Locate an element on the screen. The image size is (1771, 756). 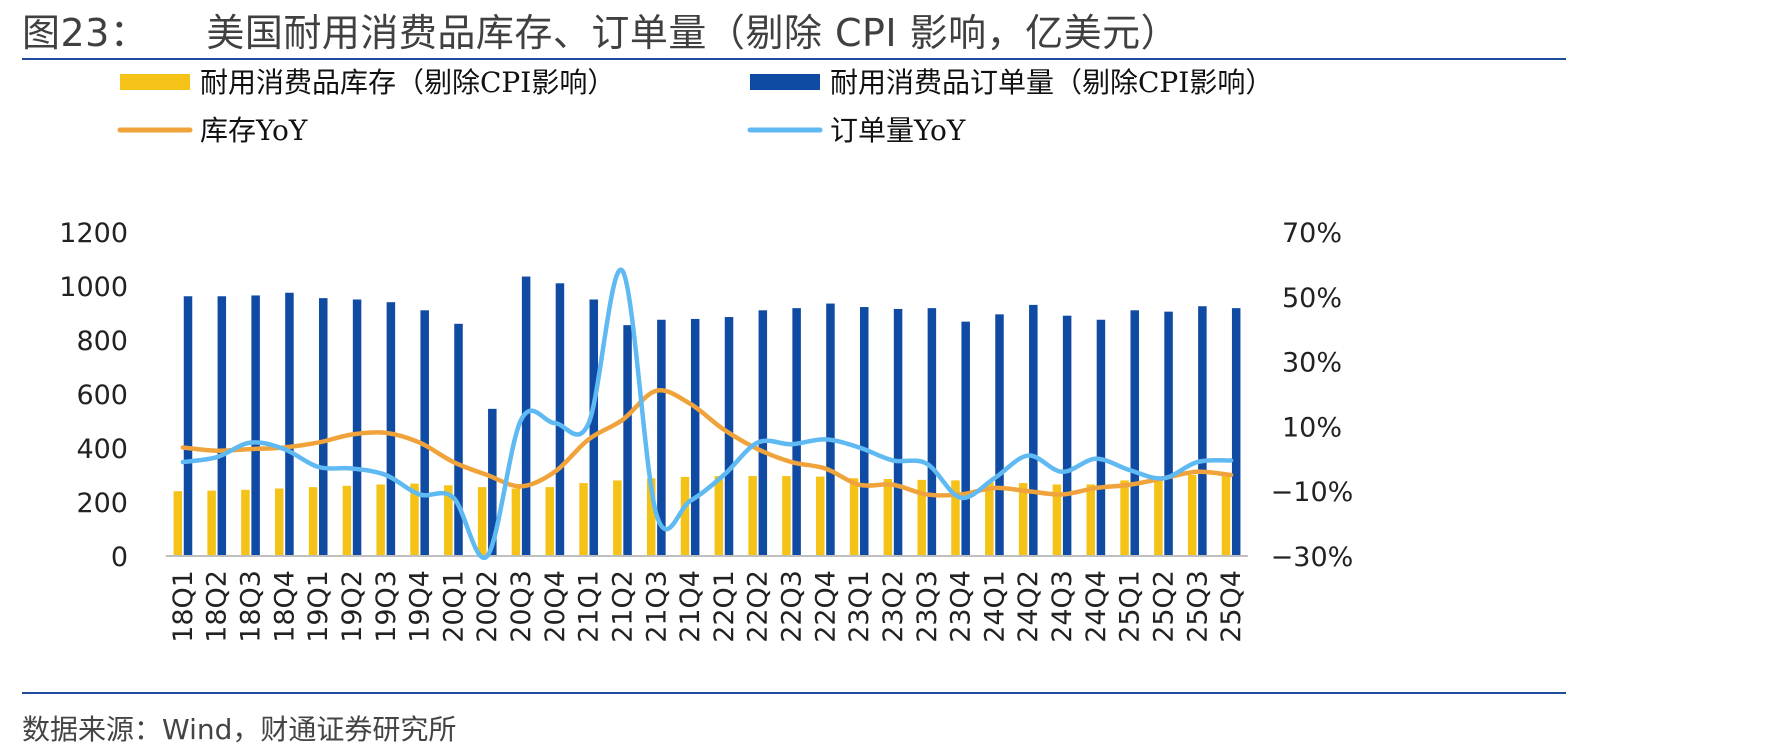
inventory-bar-18Q3 is located at coordinates (245, 522).